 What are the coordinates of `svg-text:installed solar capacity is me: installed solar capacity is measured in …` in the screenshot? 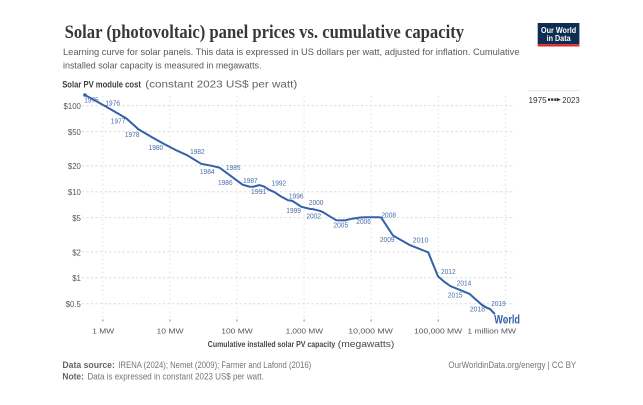 It's located at (162, 66).